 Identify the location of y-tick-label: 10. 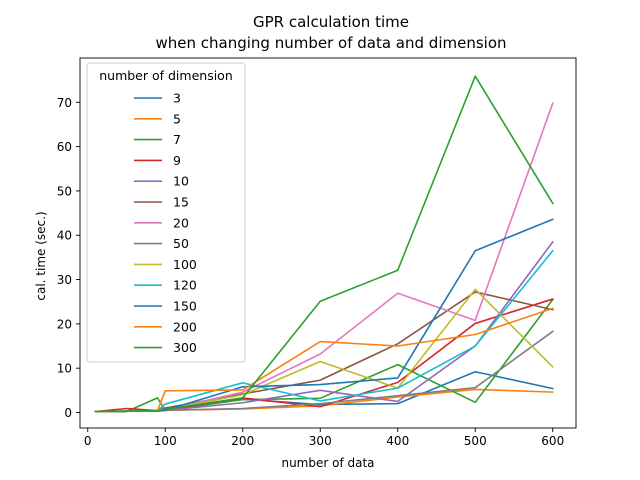
(64, 369).